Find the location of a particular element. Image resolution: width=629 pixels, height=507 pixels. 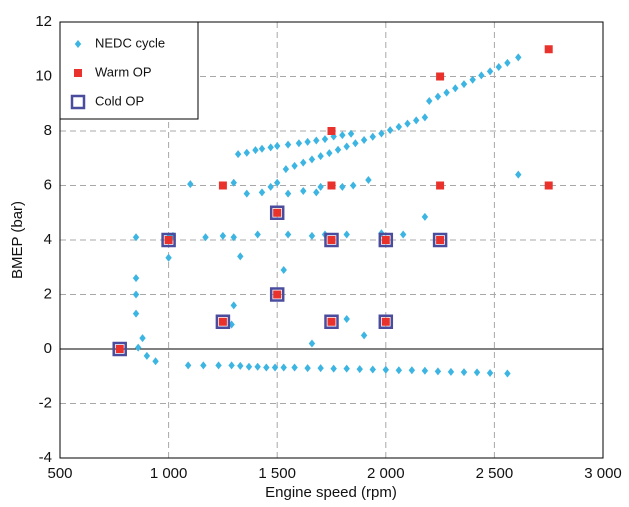

y-tick-label: 0 is located at coordinates (48, 348).